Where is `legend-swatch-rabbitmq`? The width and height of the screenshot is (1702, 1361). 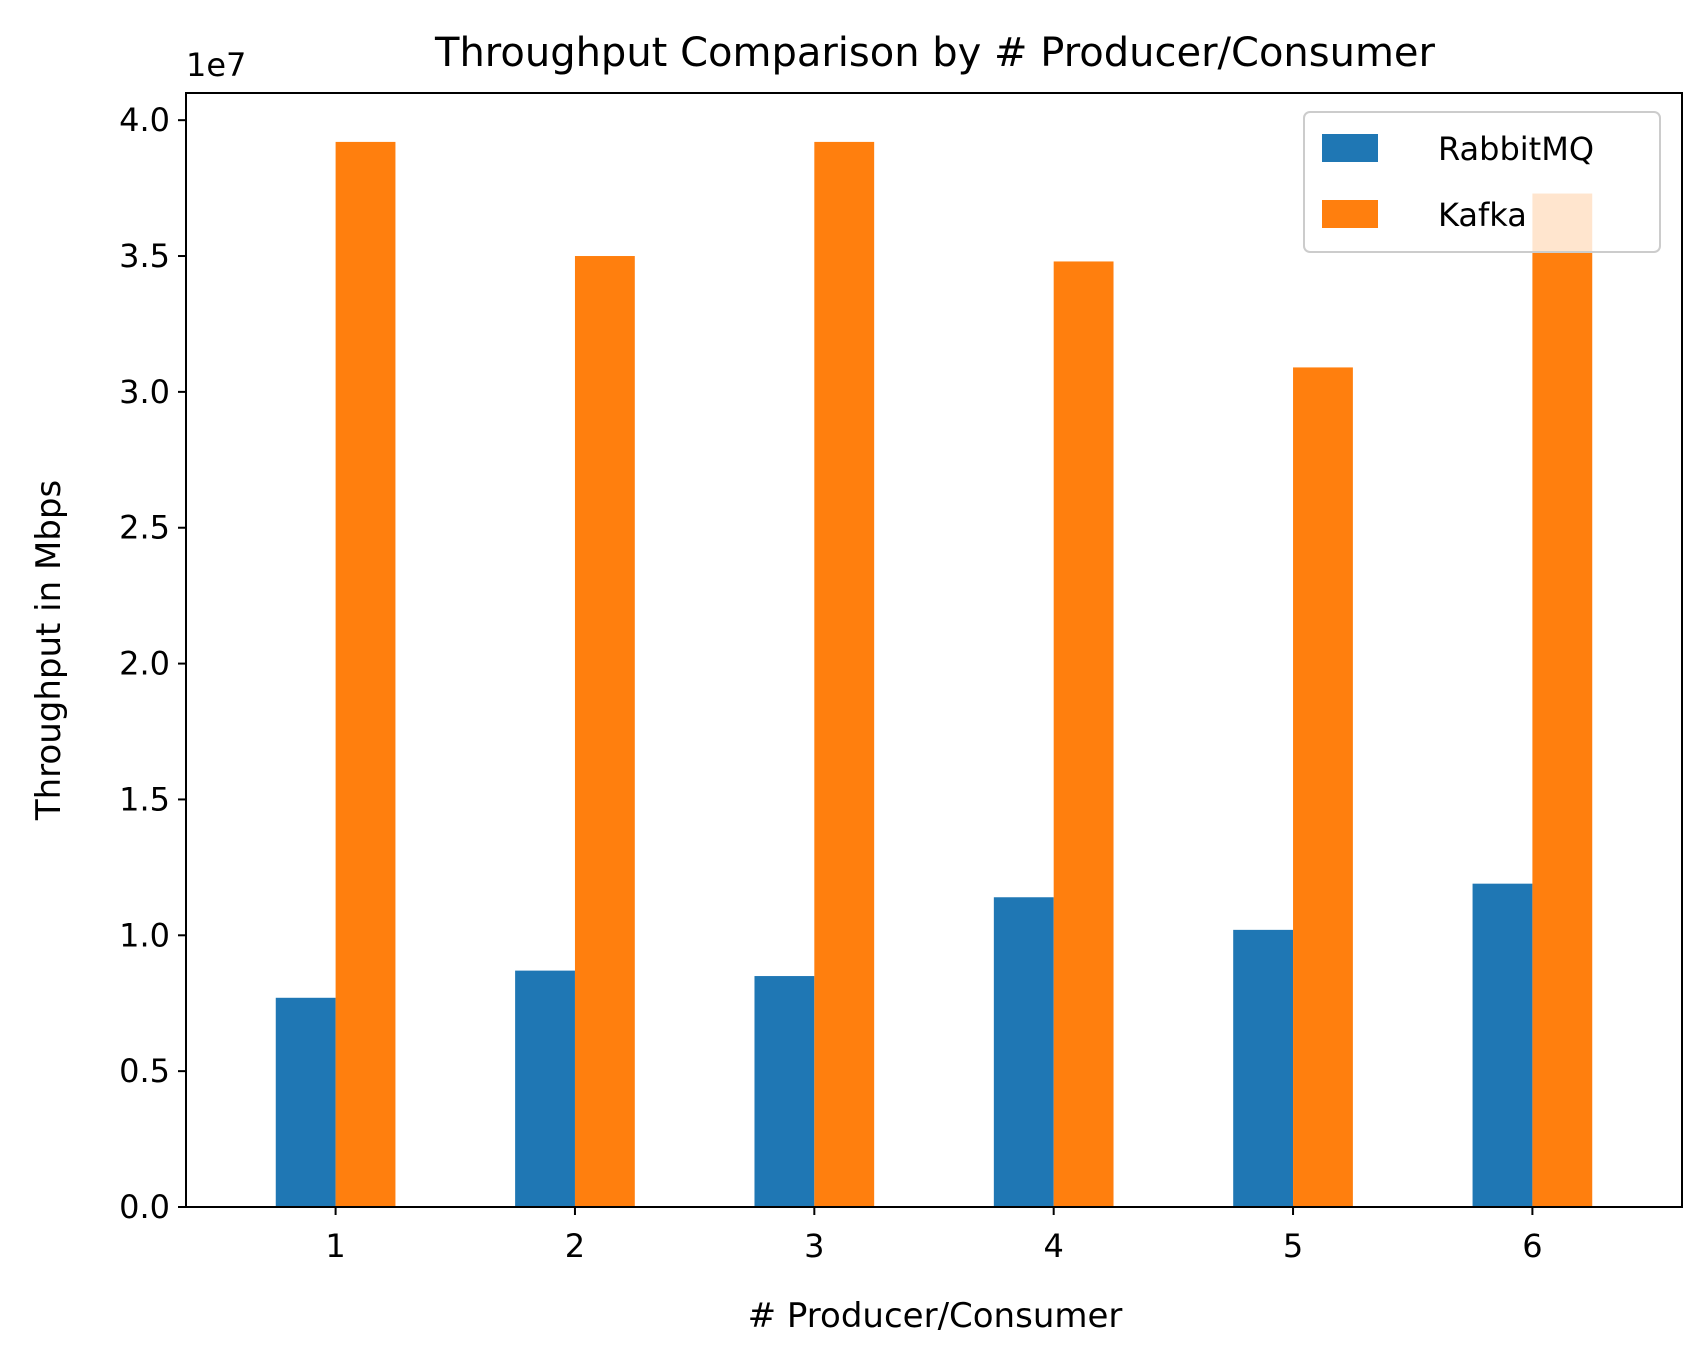 legend-swatch-rabbitmq is located at coordinates (1350, 148).